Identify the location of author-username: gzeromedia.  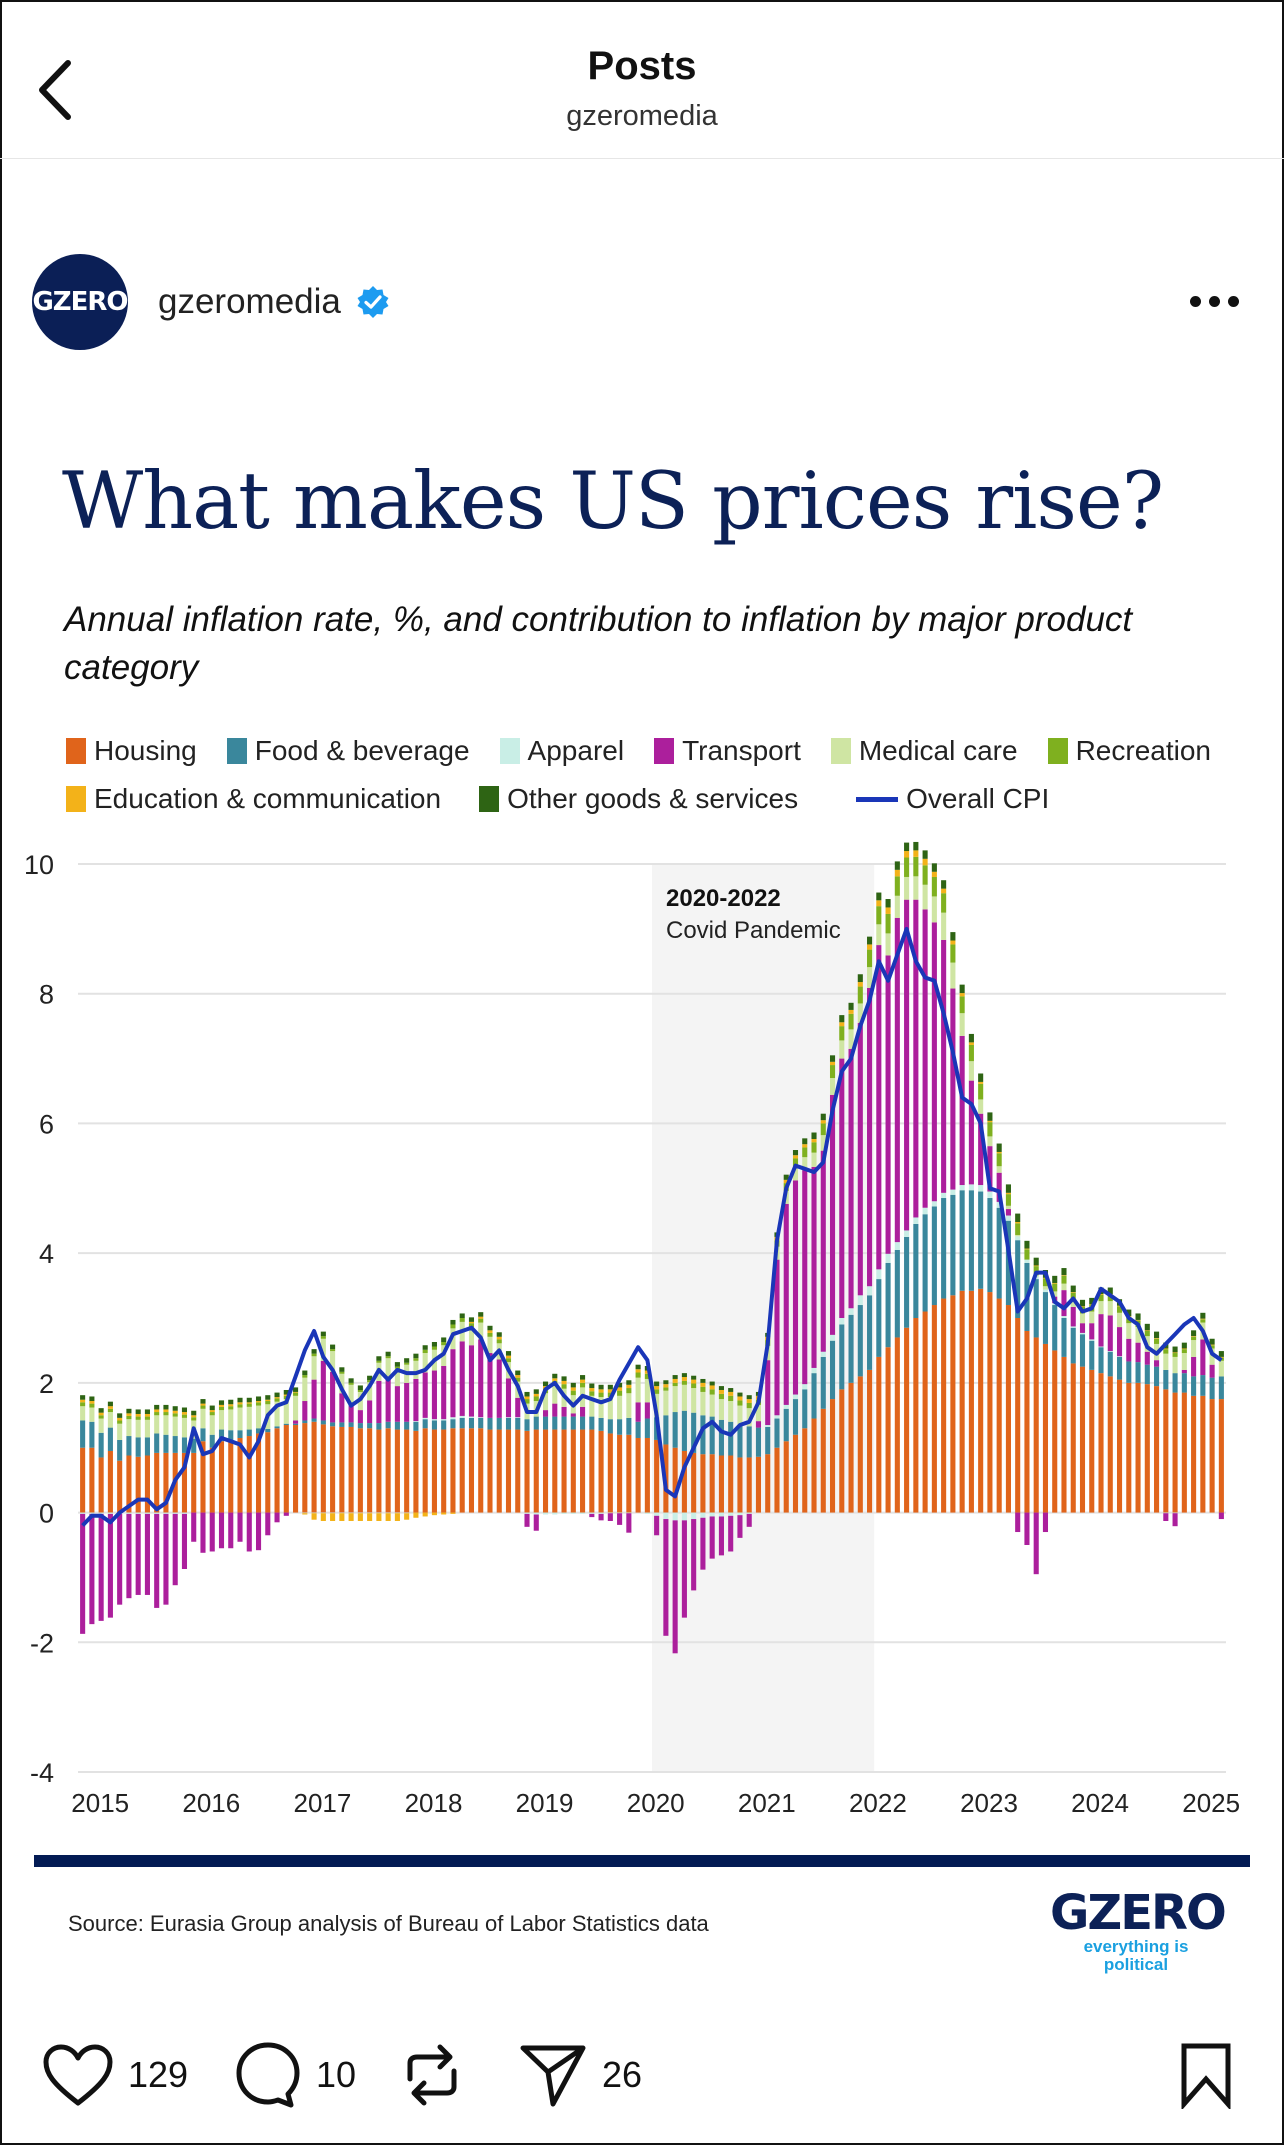
(249, 301).